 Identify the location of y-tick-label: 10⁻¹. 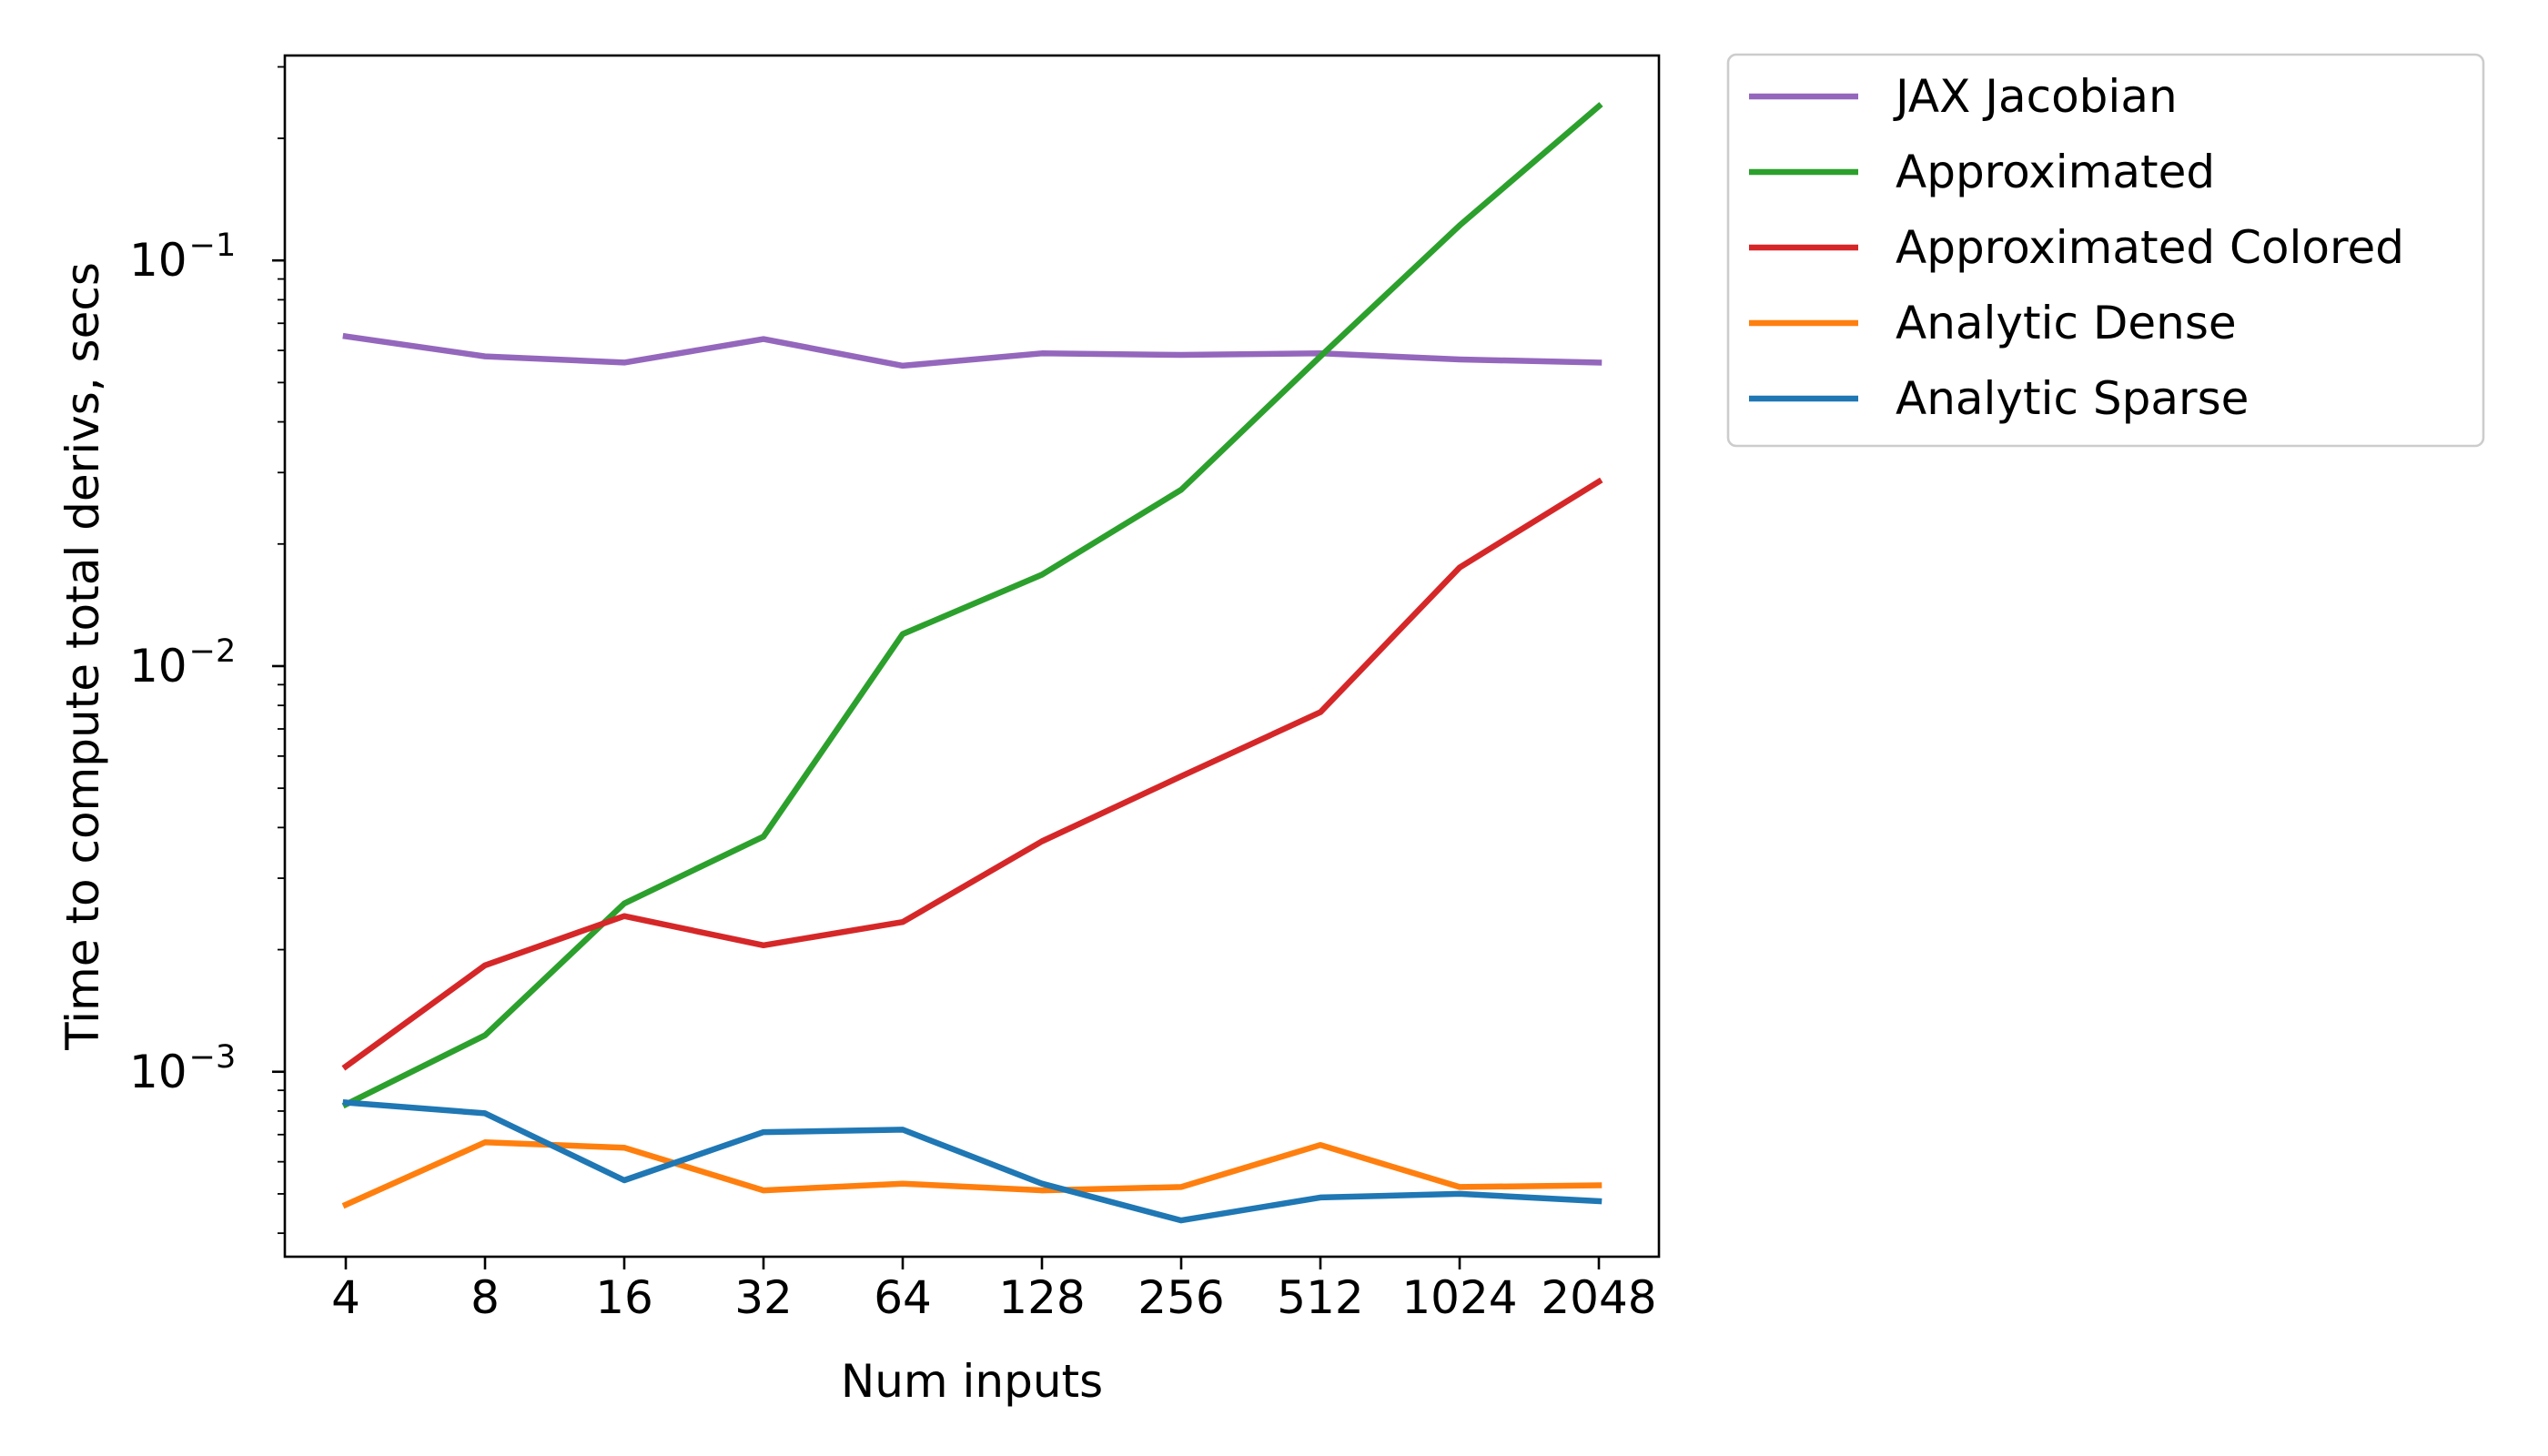
(183, 258).